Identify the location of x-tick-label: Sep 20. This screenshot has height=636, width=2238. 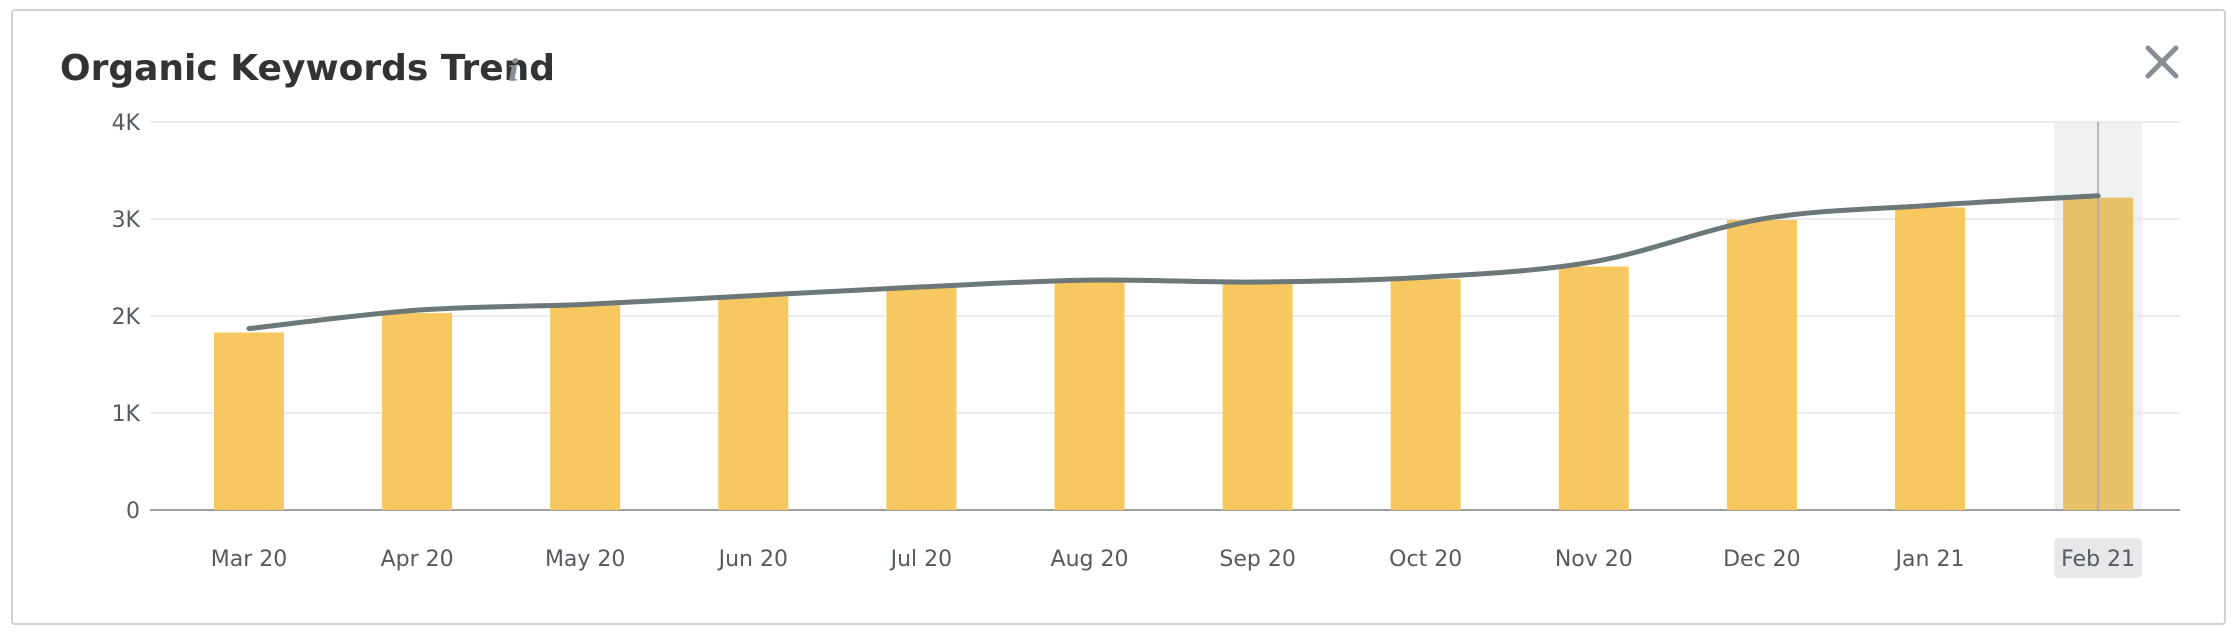
(1257, 559).